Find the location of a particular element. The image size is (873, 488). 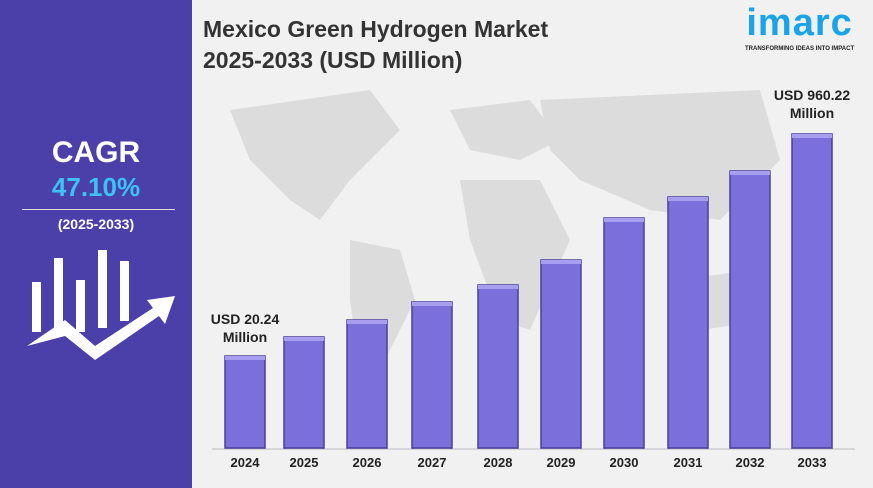

x-tick-label-2030: 2030 is located at coordinates (624, 462).